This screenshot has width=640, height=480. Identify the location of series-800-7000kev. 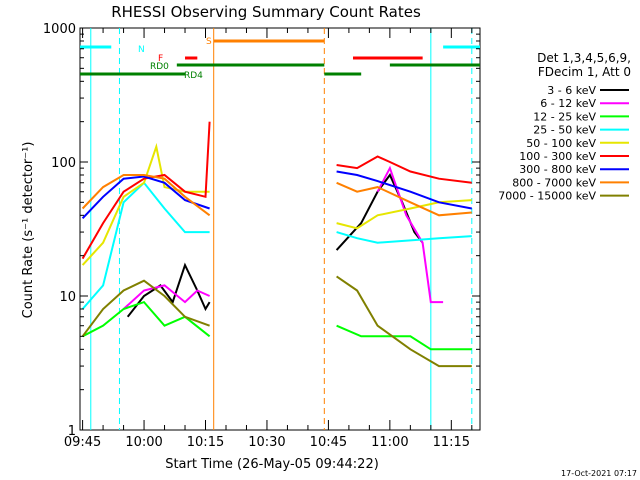
(146, 195).